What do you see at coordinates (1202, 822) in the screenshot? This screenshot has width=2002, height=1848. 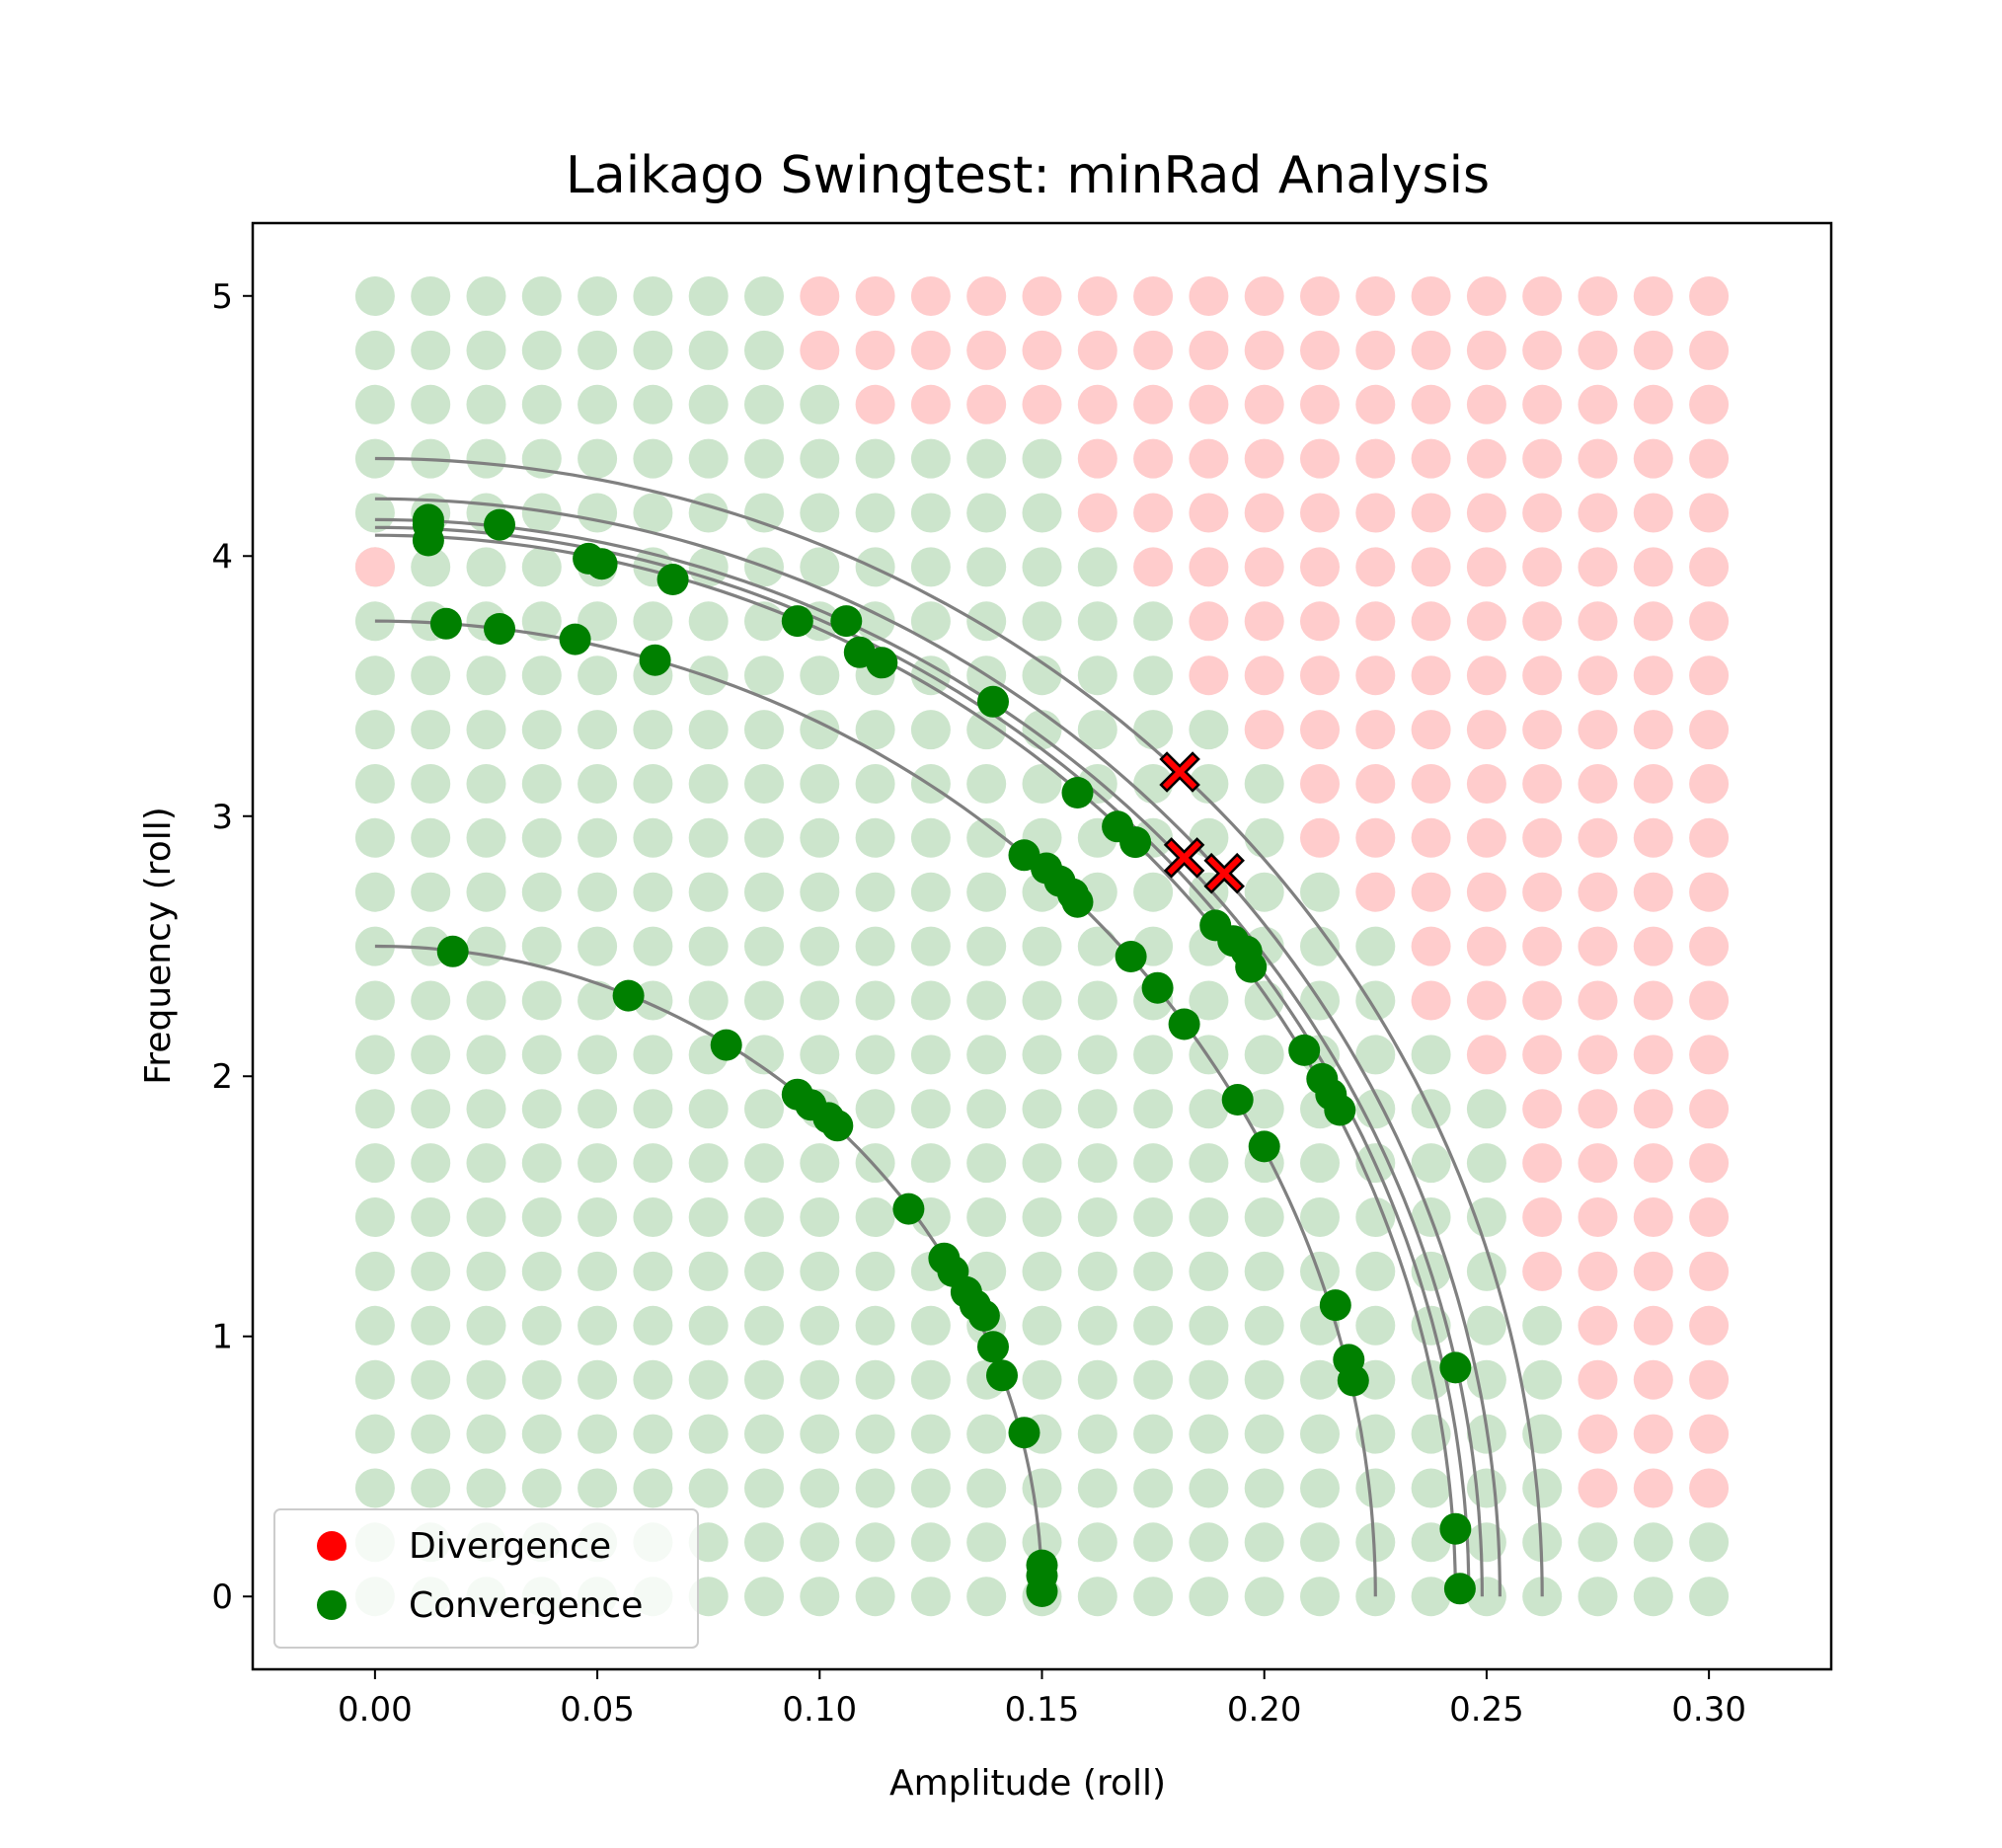 I see `divergence-markers` at bounding box center [1202, 822].